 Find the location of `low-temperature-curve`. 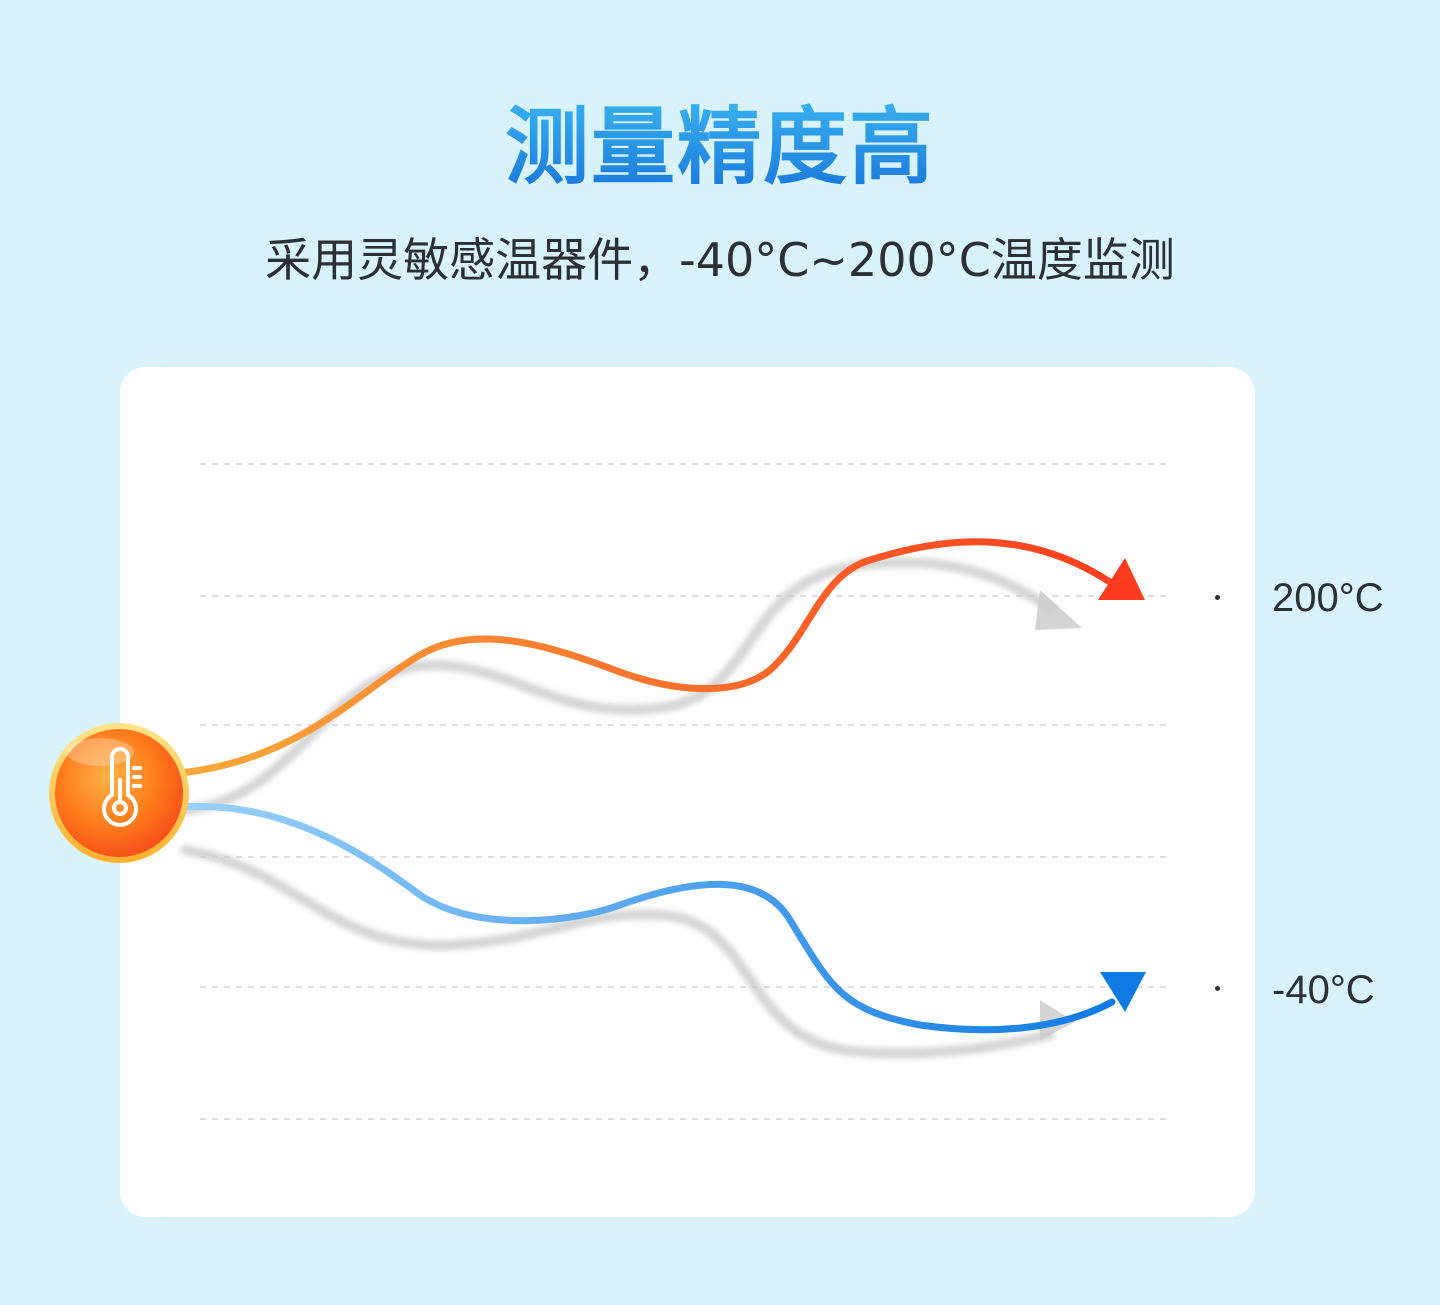

low-temperature-curve is located at coordinates (646, 918).